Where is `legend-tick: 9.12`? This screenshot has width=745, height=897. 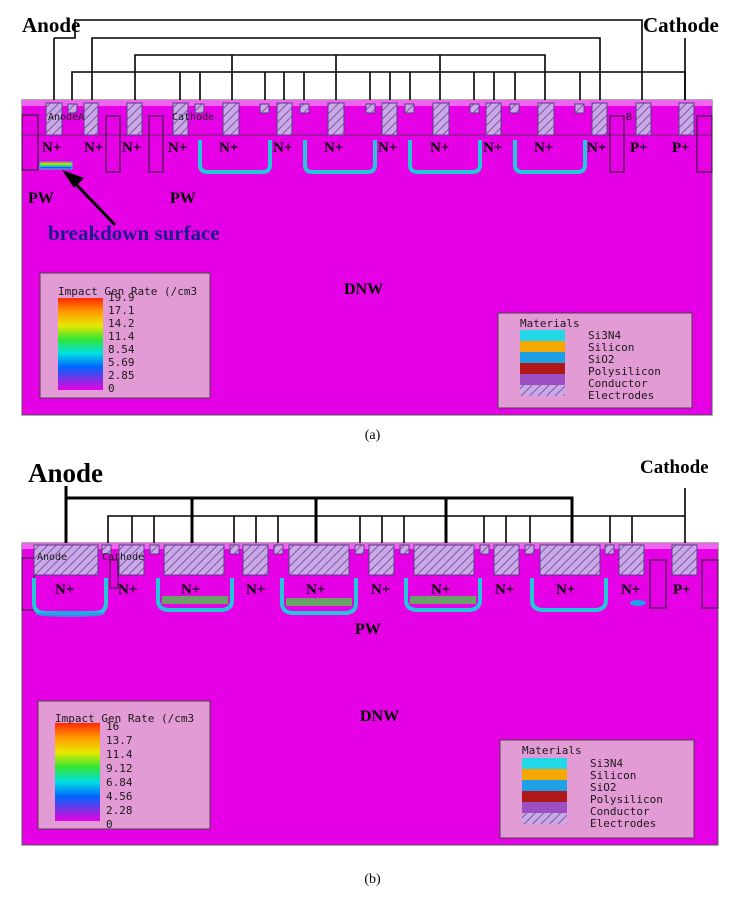 legend-tick: 9.12 is located at coordinates (119, 768).